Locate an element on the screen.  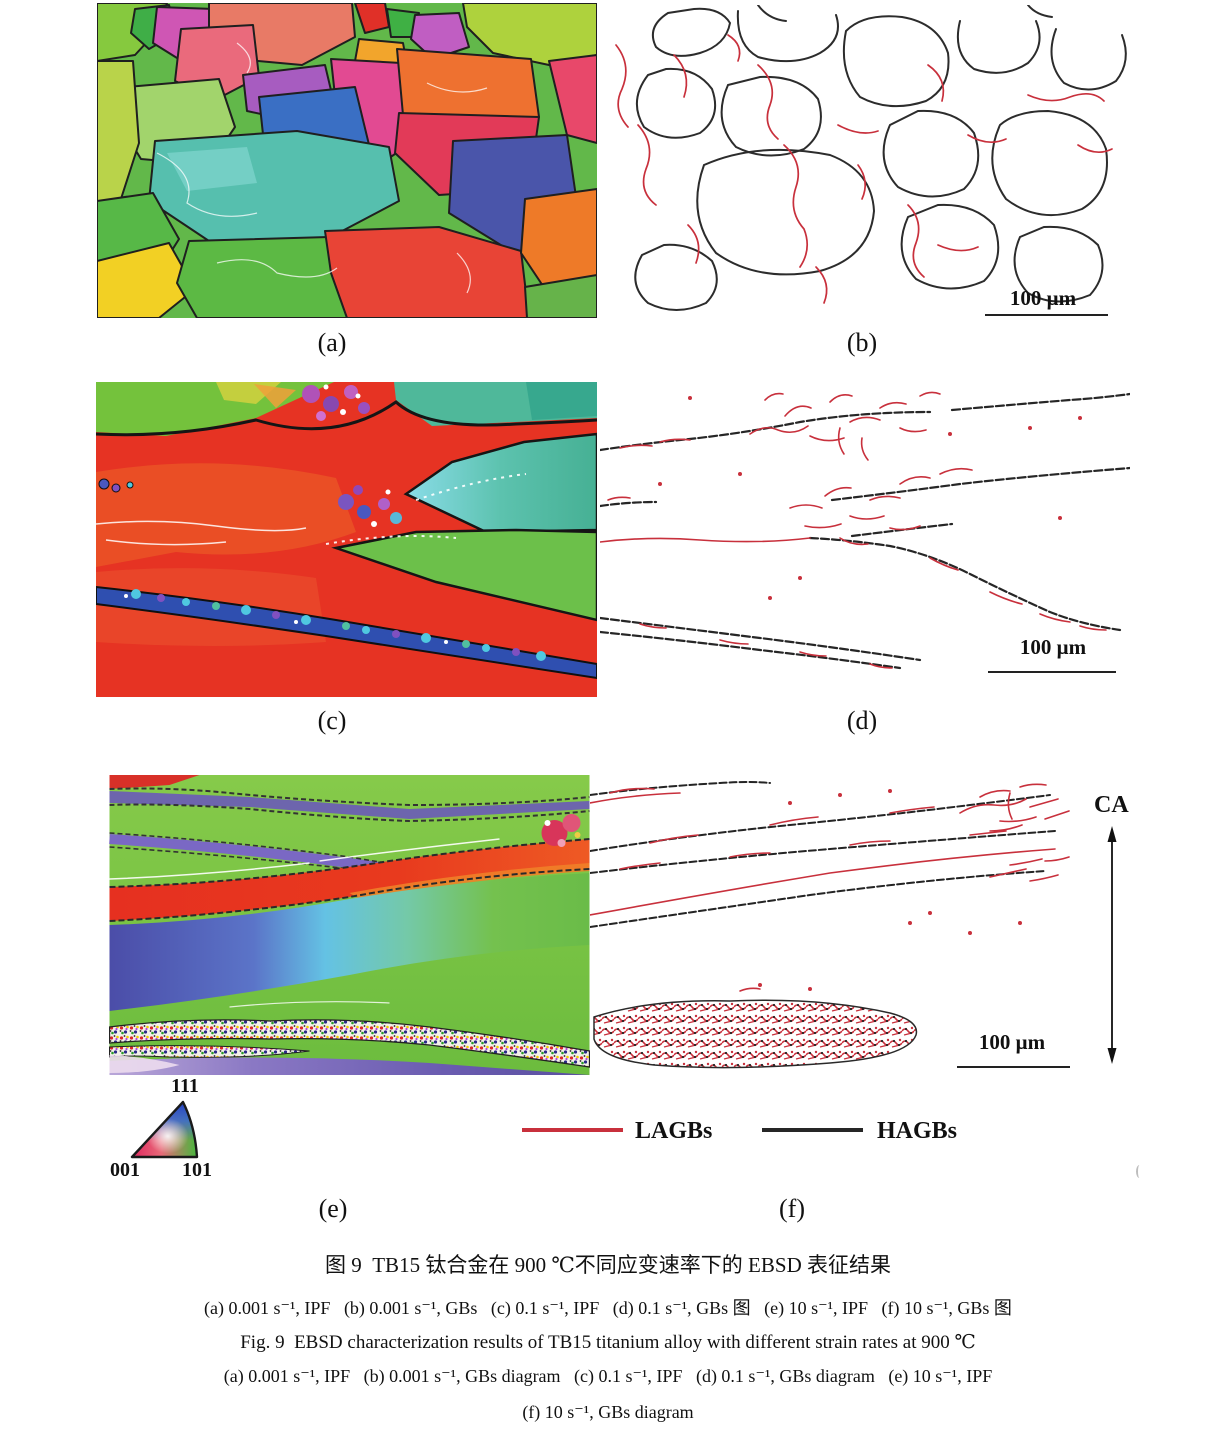
panel-a-ipf-map is located at coordinates (347, 160).